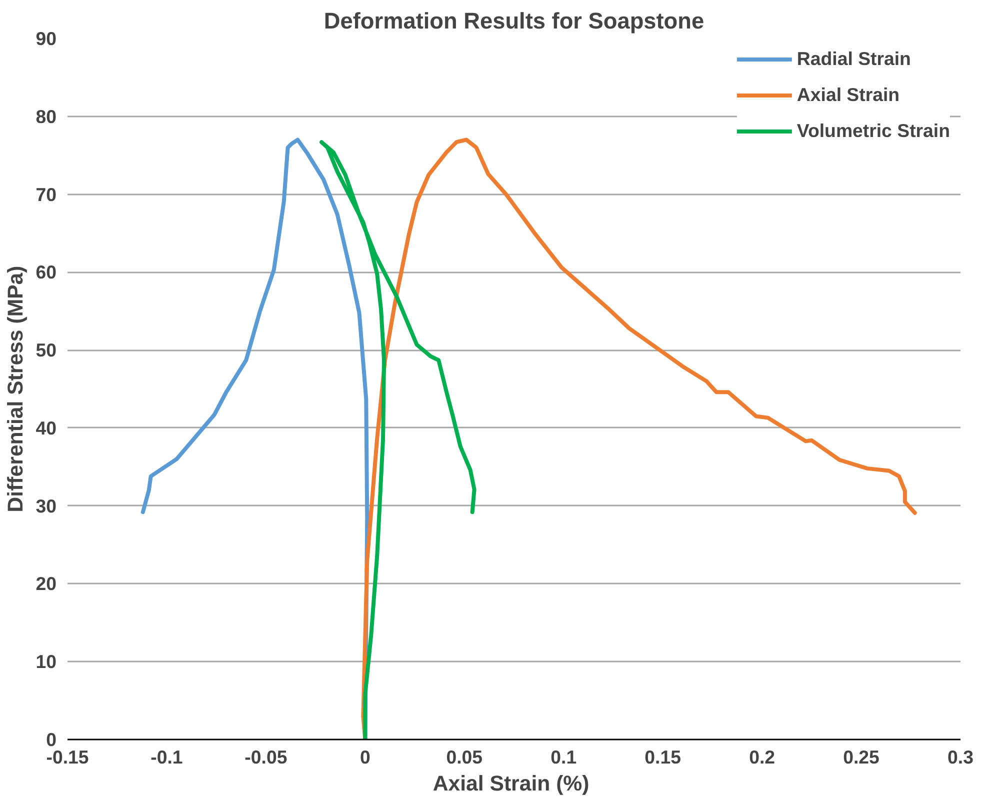  Describe the element at coordinates (398, 440) in the screenshot. I see `line-series` at that location.